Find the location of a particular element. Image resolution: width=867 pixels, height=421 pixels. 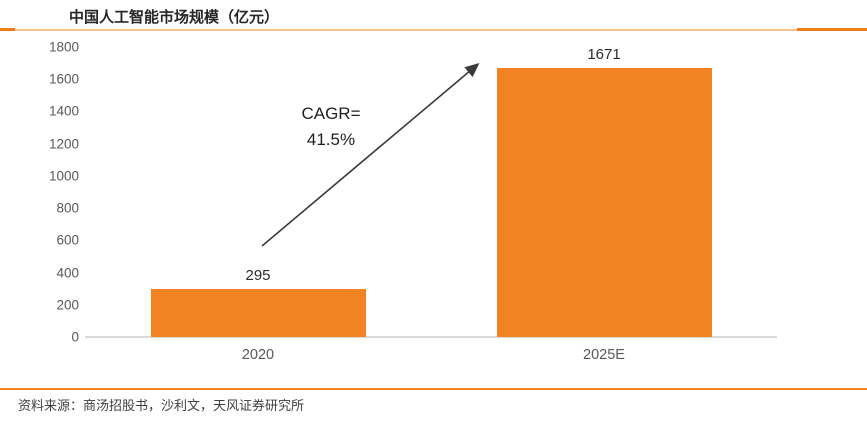

cagr-annotation-line1: CAGR= is located at coordinates (331, 113).